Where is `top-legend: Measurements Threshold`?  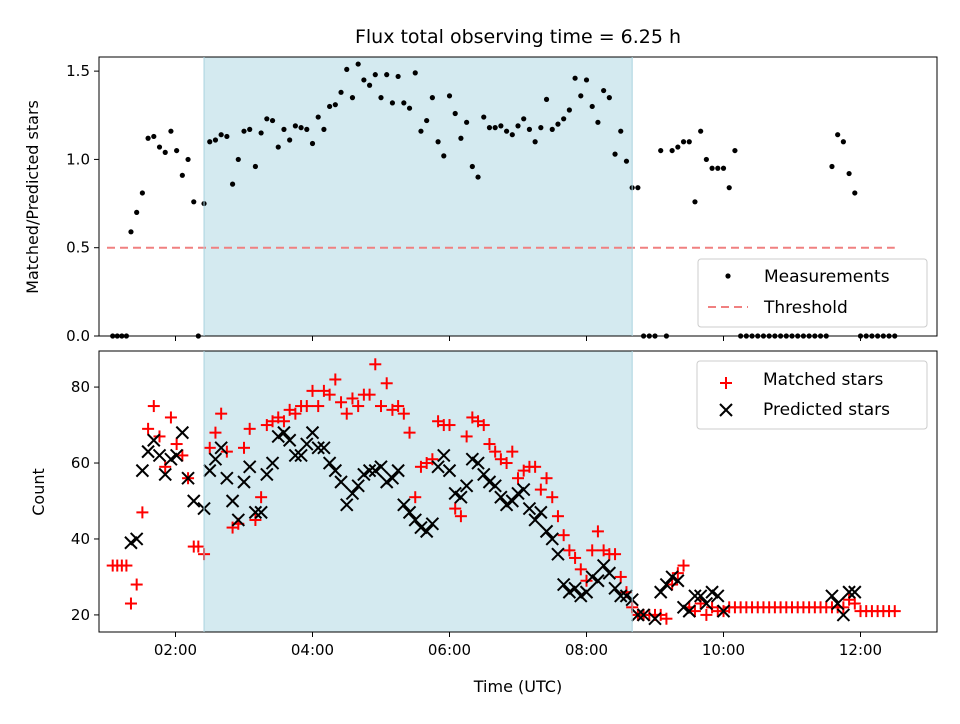 top-legend: Measurements Threshold is located at coordinates (812, 293).